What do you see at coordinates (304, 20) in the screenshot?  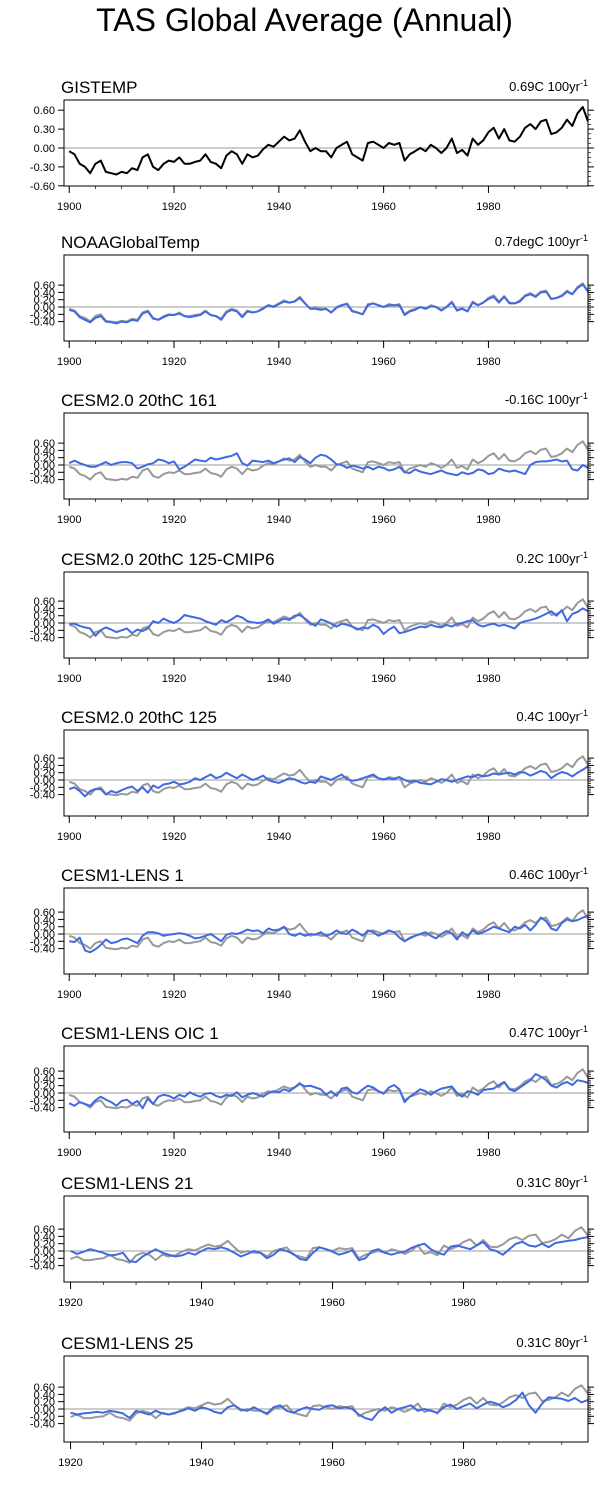 I see `chart-main-title: TAS Global Average (Annual)` at bounding box center [304, 20].